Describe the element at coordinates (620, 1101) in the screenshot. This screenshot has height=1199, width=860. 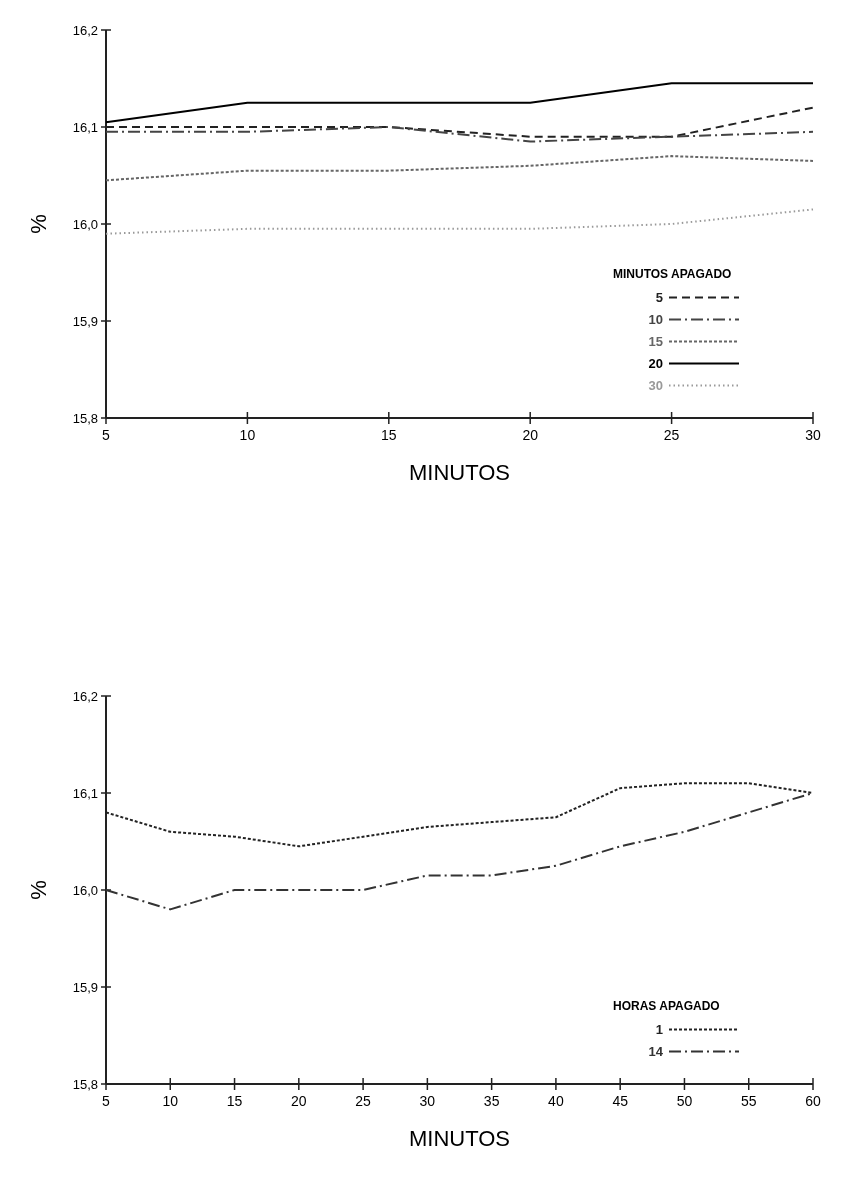
I see `x-tick-label: 45` at that location.